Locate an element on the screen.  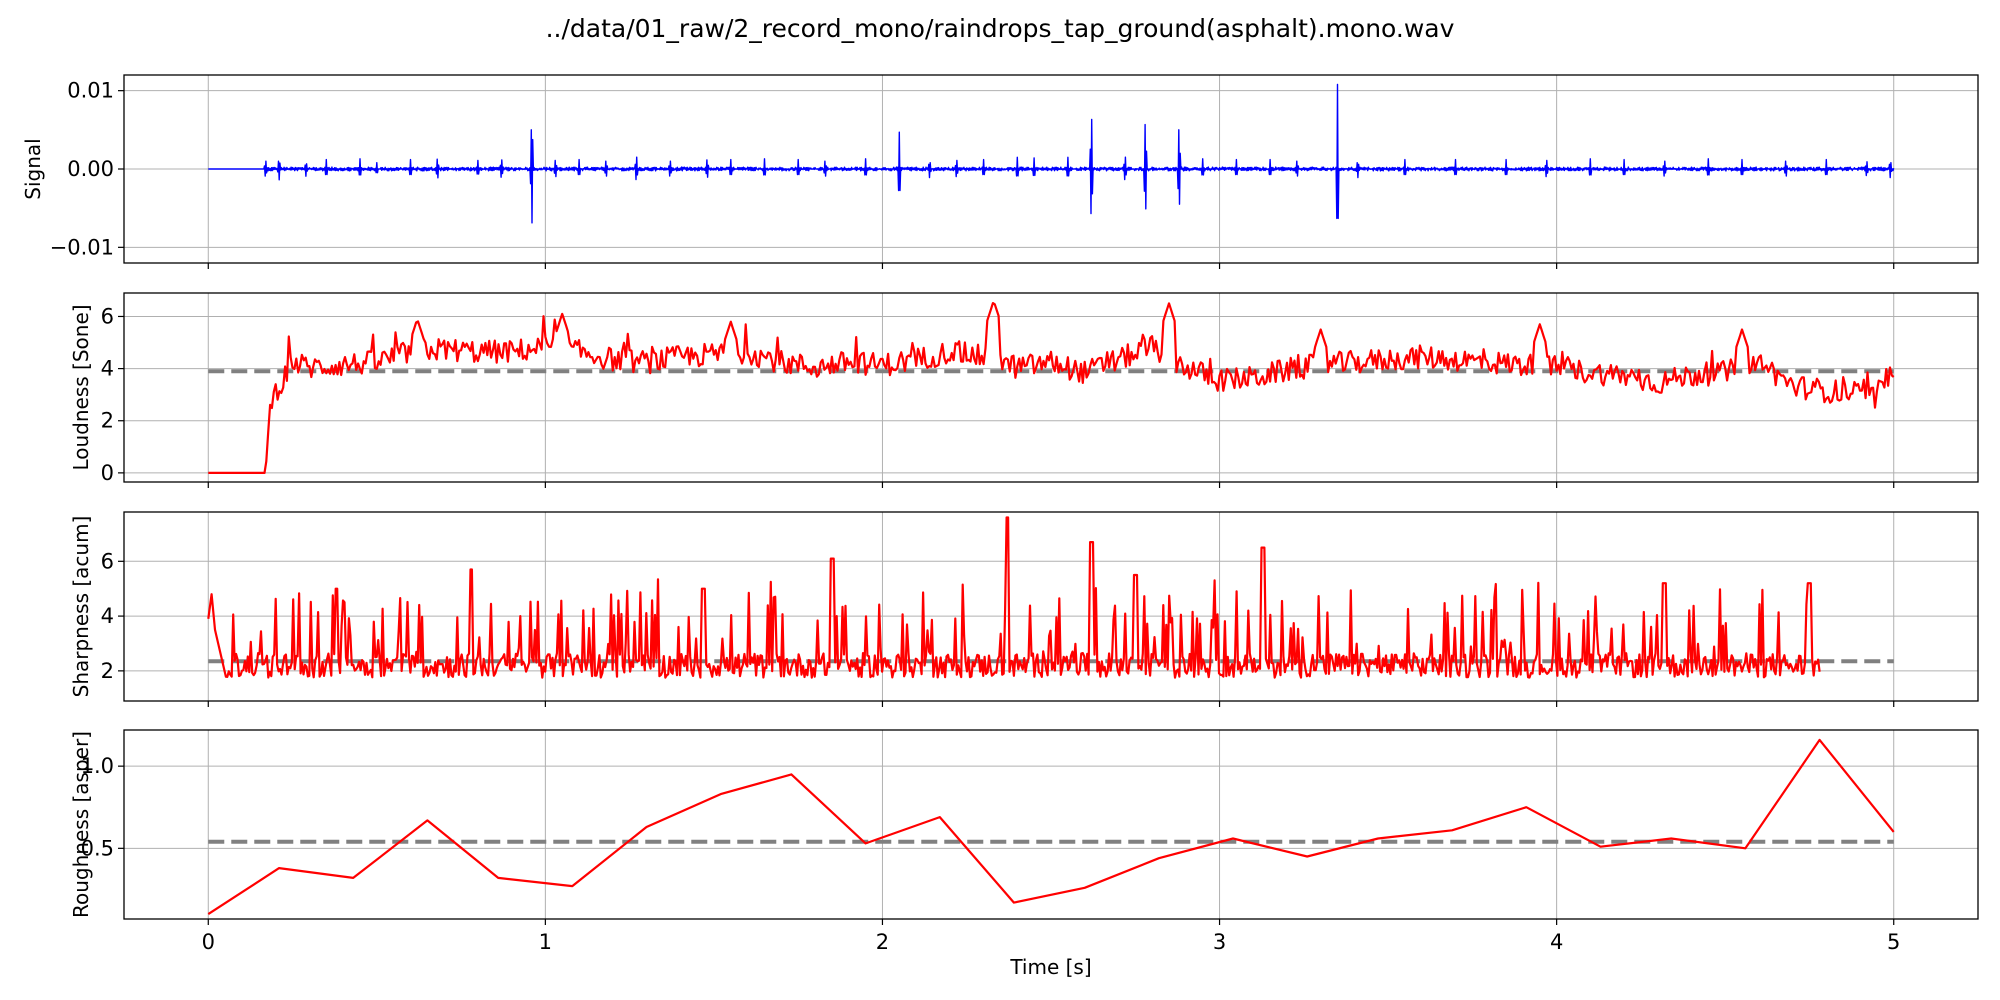
x-tick-label: 0 is located at coordinates (208, 942).